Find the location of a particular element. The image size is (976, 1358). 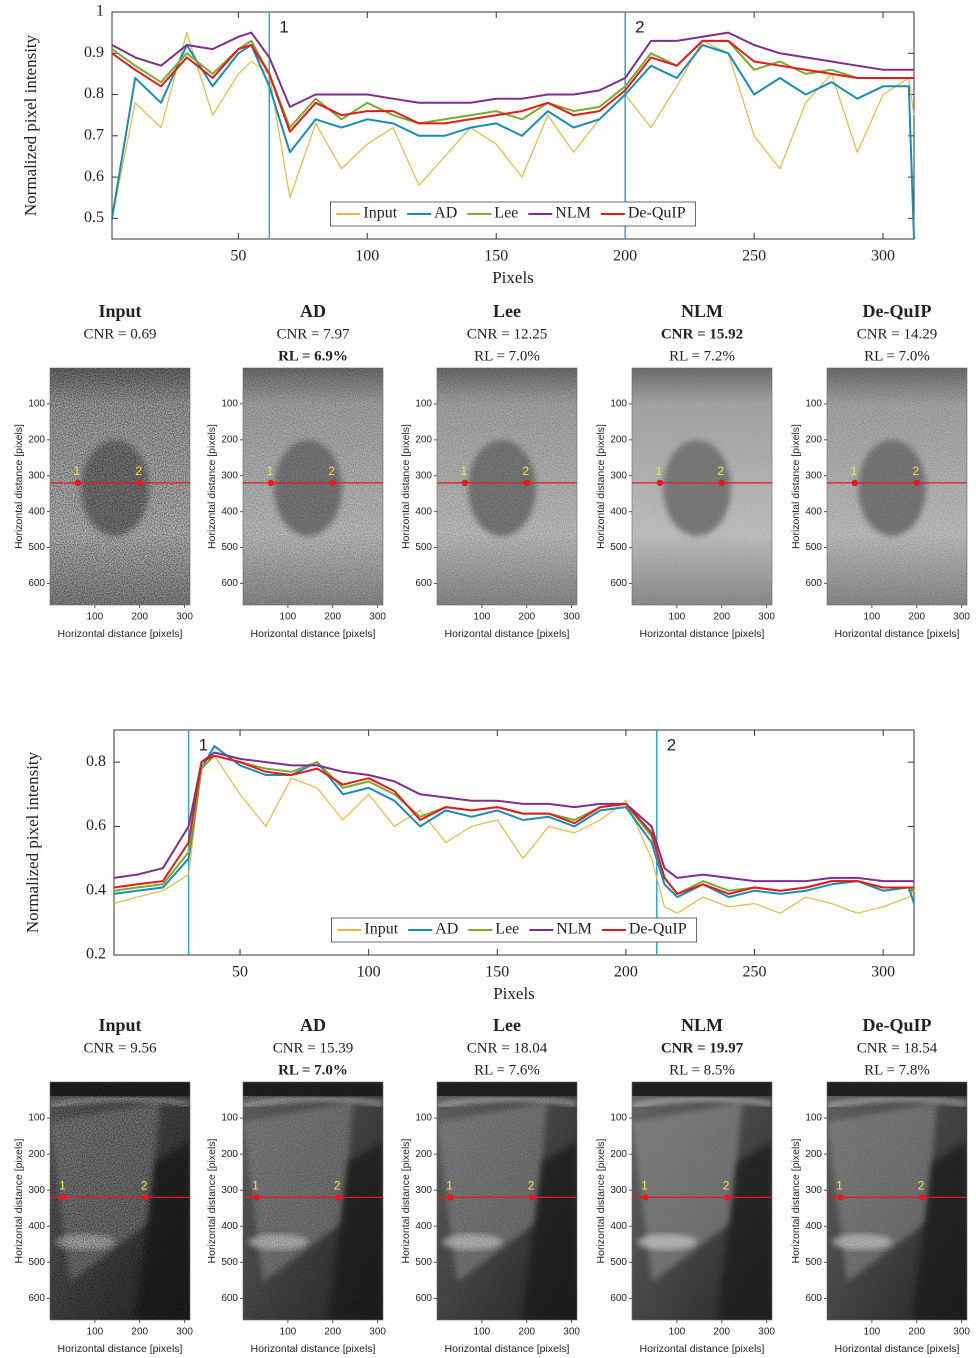

plot-area is located at coordinates (513, 125).